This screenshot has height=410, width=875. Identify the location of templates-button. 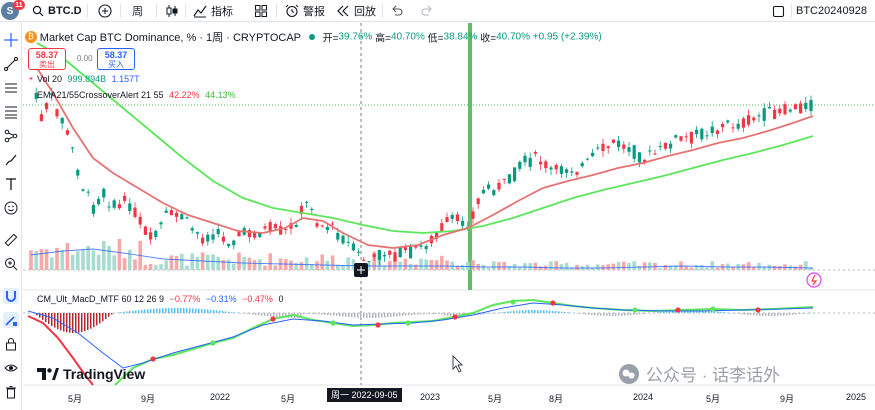
(261, 11).